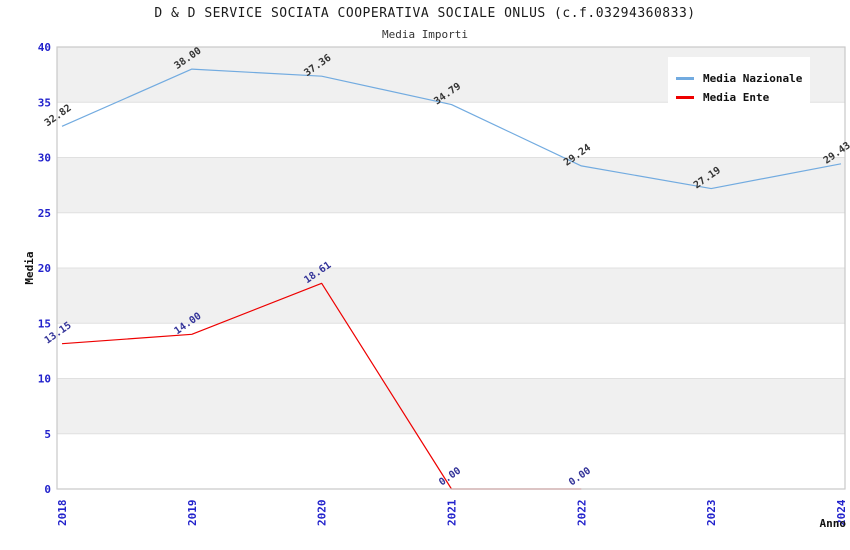 The image size is (850, 550). What do you see at coordinates (711, 513) in the screenshot?
I see `x-tick-label: 2023` at bounding box center [711, 513].